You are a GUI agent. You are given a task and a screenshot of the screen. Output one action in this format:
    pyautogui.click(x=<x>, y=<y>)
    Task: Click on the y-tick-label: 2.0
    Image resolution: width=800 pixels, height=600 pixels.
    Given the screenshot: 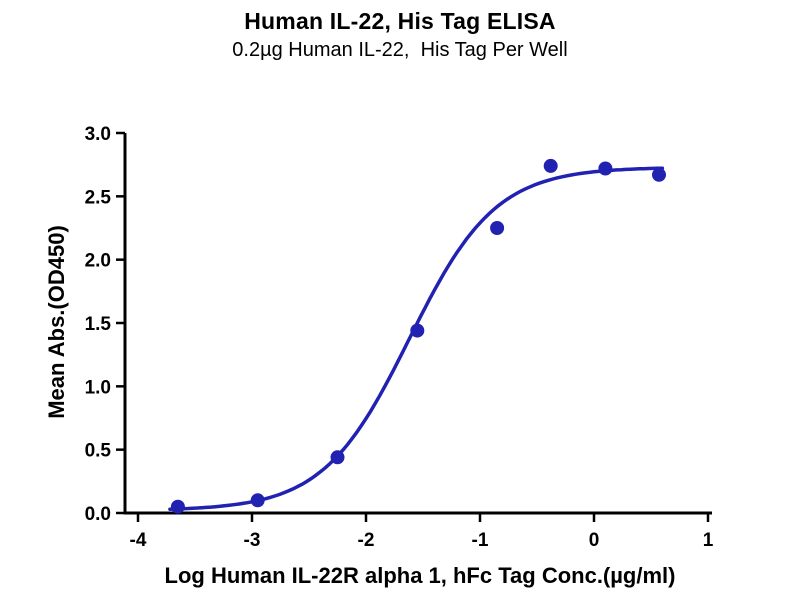 What is the action you would take?
    pyautogui.click(x=98, y=261)
    